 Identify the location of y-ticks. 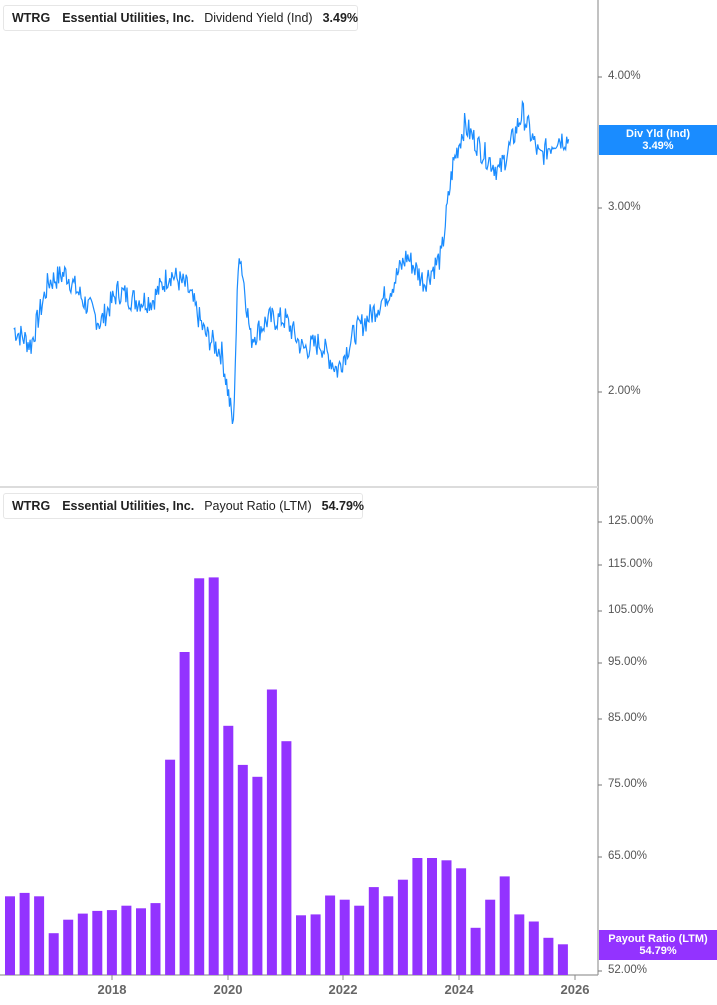
(600, 524).